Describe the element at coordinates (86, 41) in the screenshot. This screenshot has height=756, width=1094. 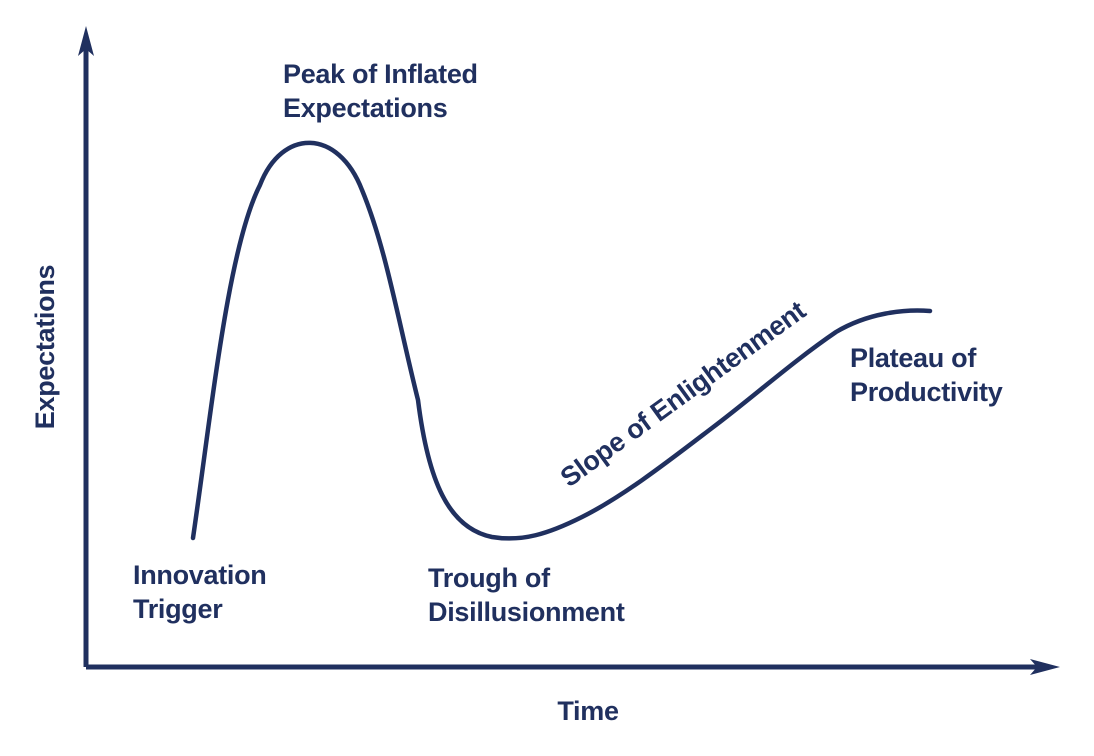
I see `y-axis-arrowhead-icon` at that location.